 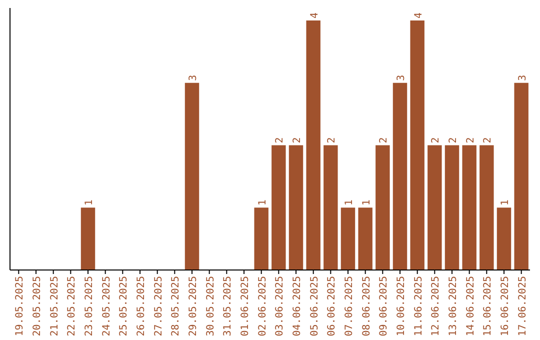 What do you see at coordinates (124, 306) in the screenshot?
I see `x-tick-label: 25.05.2025` at bounding box center [124, 306].